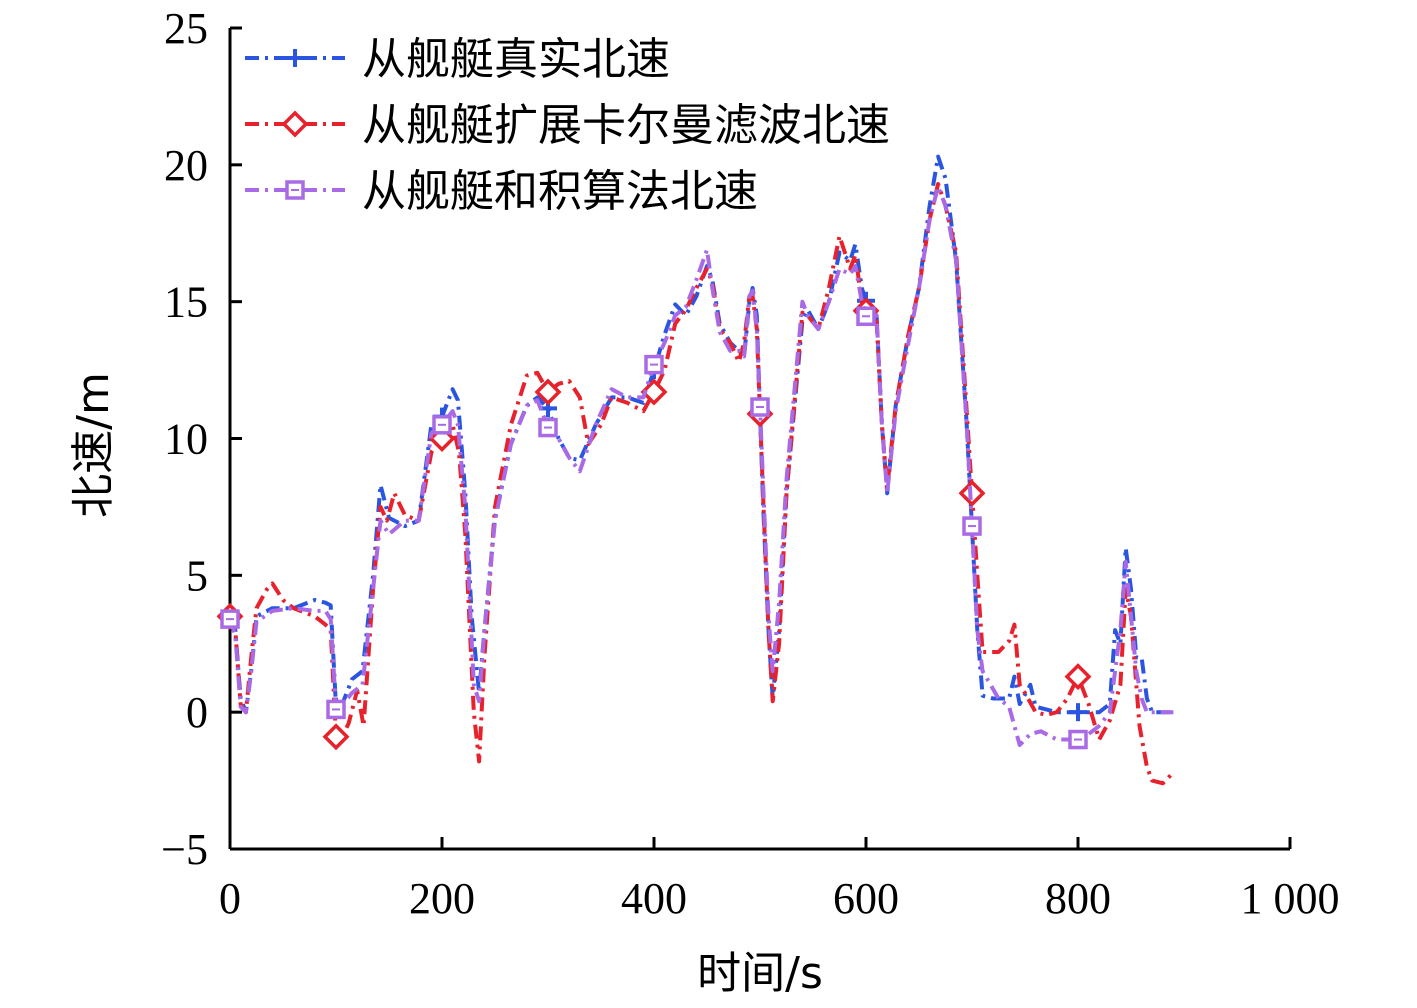 The width and height of the screenshot is (1417, 1008). What do you see at coordinates (197, 575) in the screenshot?
I see `y-tick-label: 5` at bounding box center [197, 575].